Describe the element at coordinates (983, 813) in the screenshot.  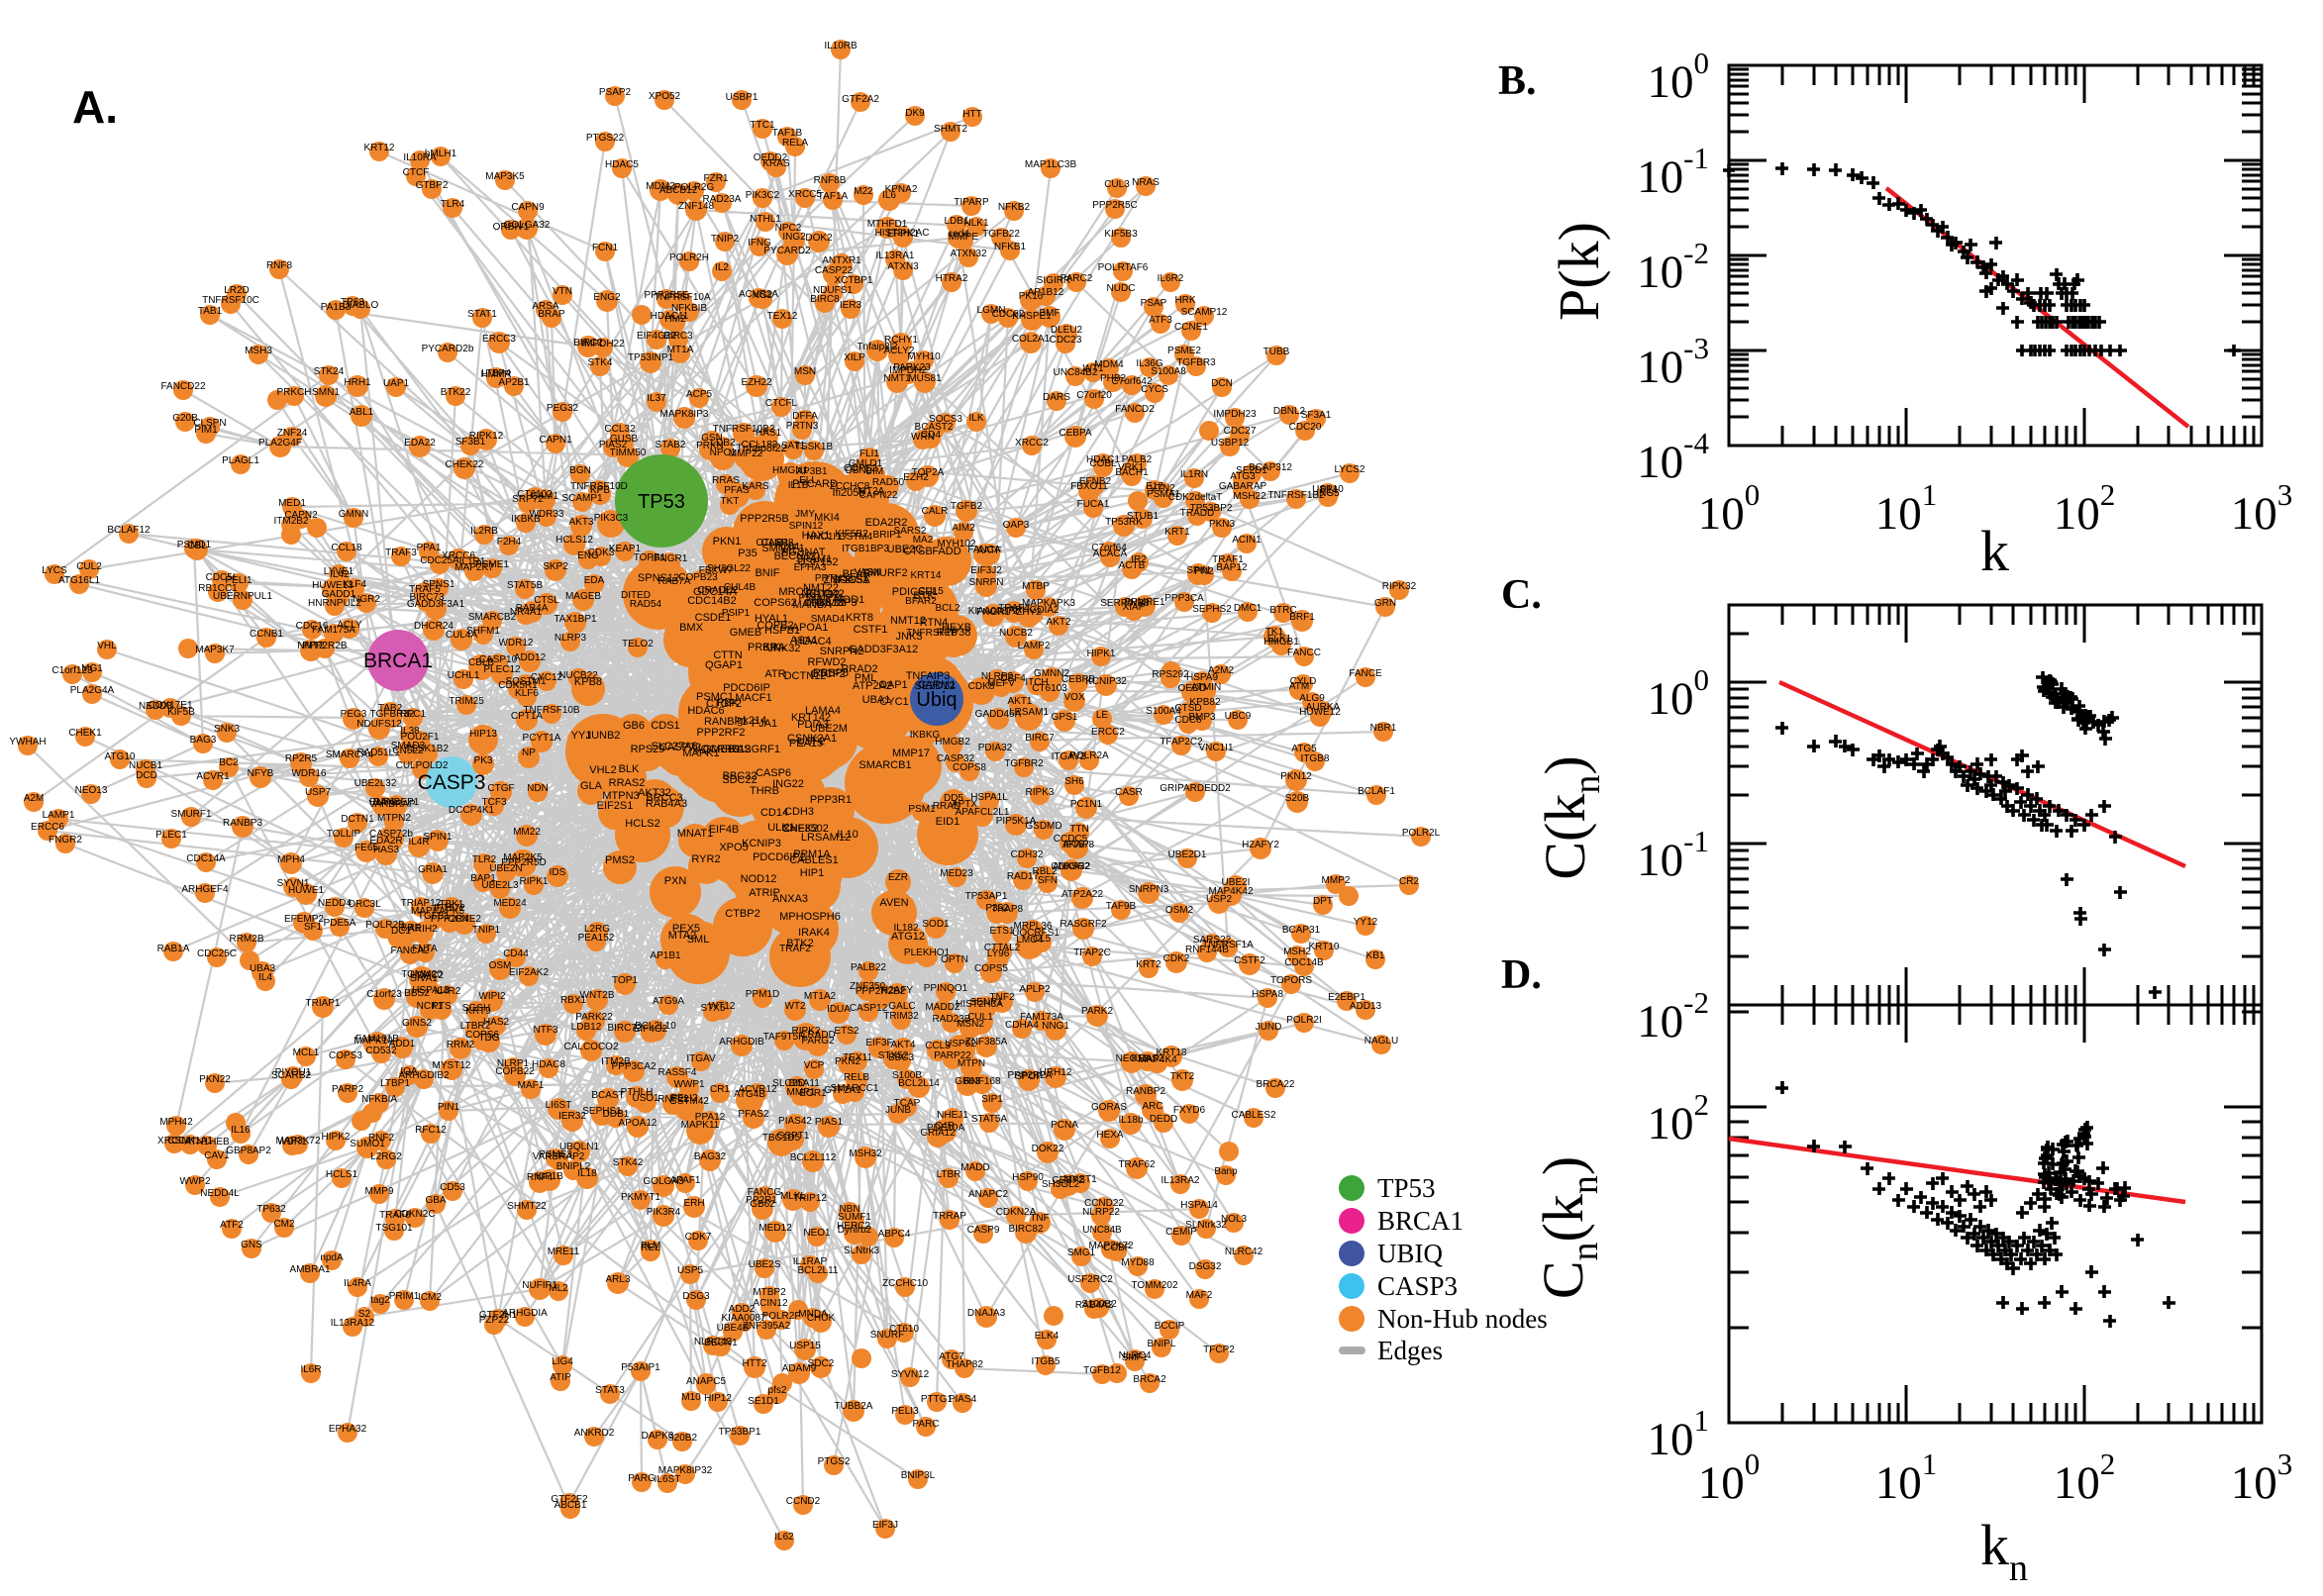
I see `svg-text: APAFCL2L1` at that location.